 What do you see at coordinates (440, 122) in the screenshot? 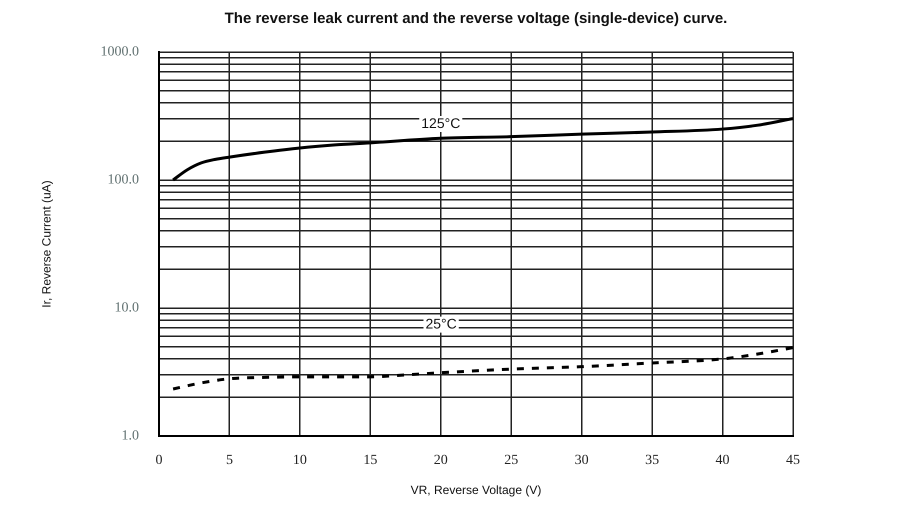
I see `annotation: 125°C` at bounding box center [440, 122].